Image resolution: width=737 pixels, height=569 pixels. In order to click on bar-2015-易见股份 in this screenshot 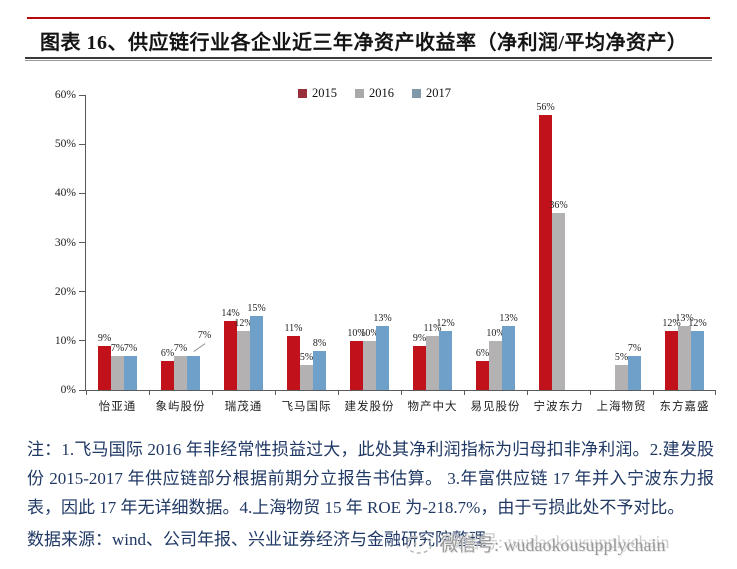, I will do `click(482, 375)`.